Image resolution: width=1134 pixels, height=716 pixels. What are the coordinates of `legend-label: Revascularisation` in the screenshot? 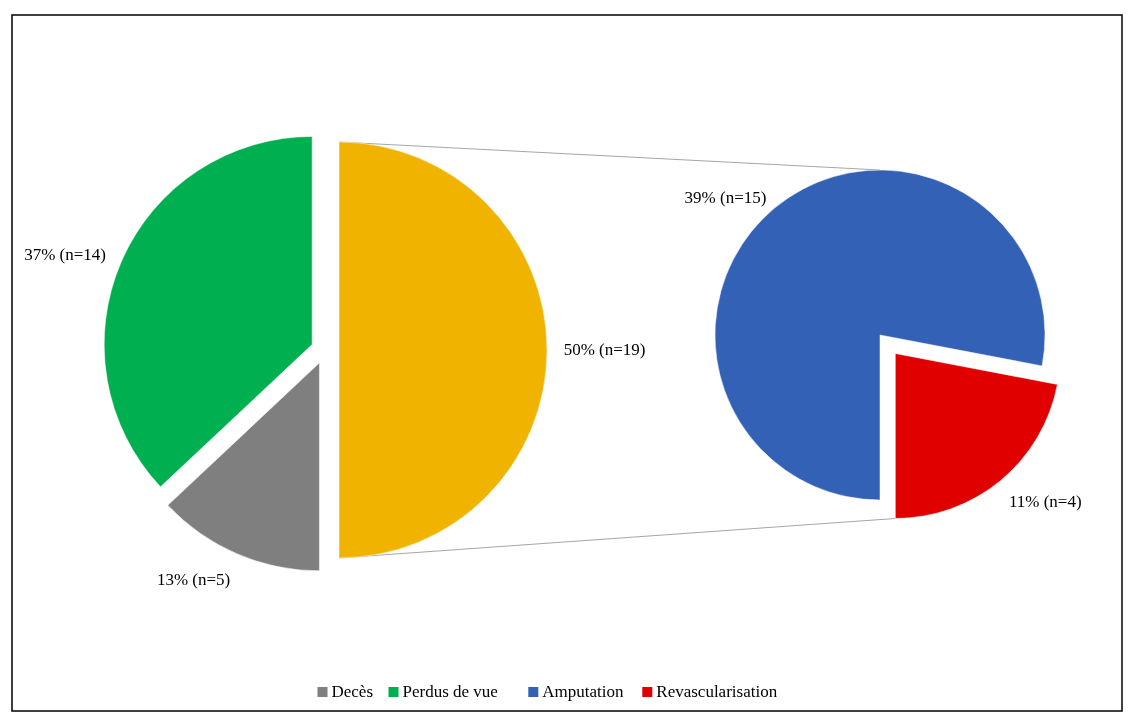 It's located at (717, 691).